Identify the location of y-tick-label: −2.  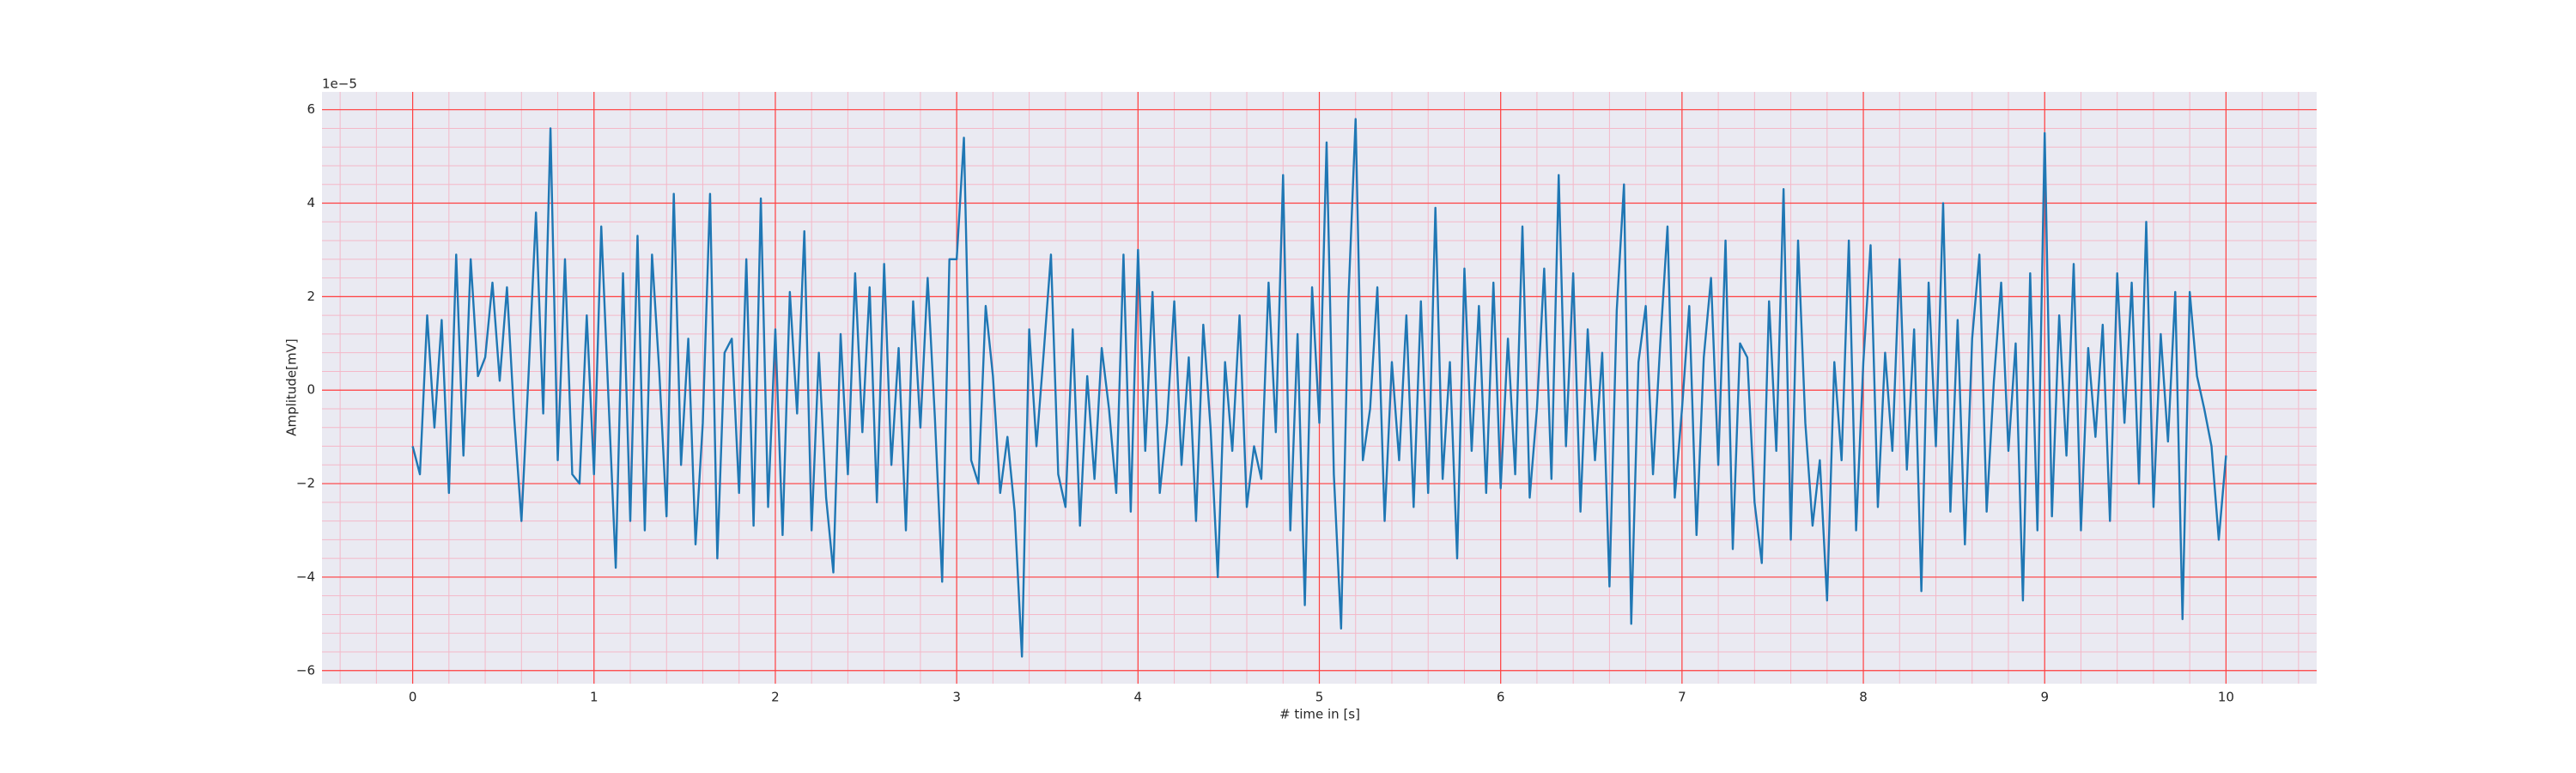
(305, 484).